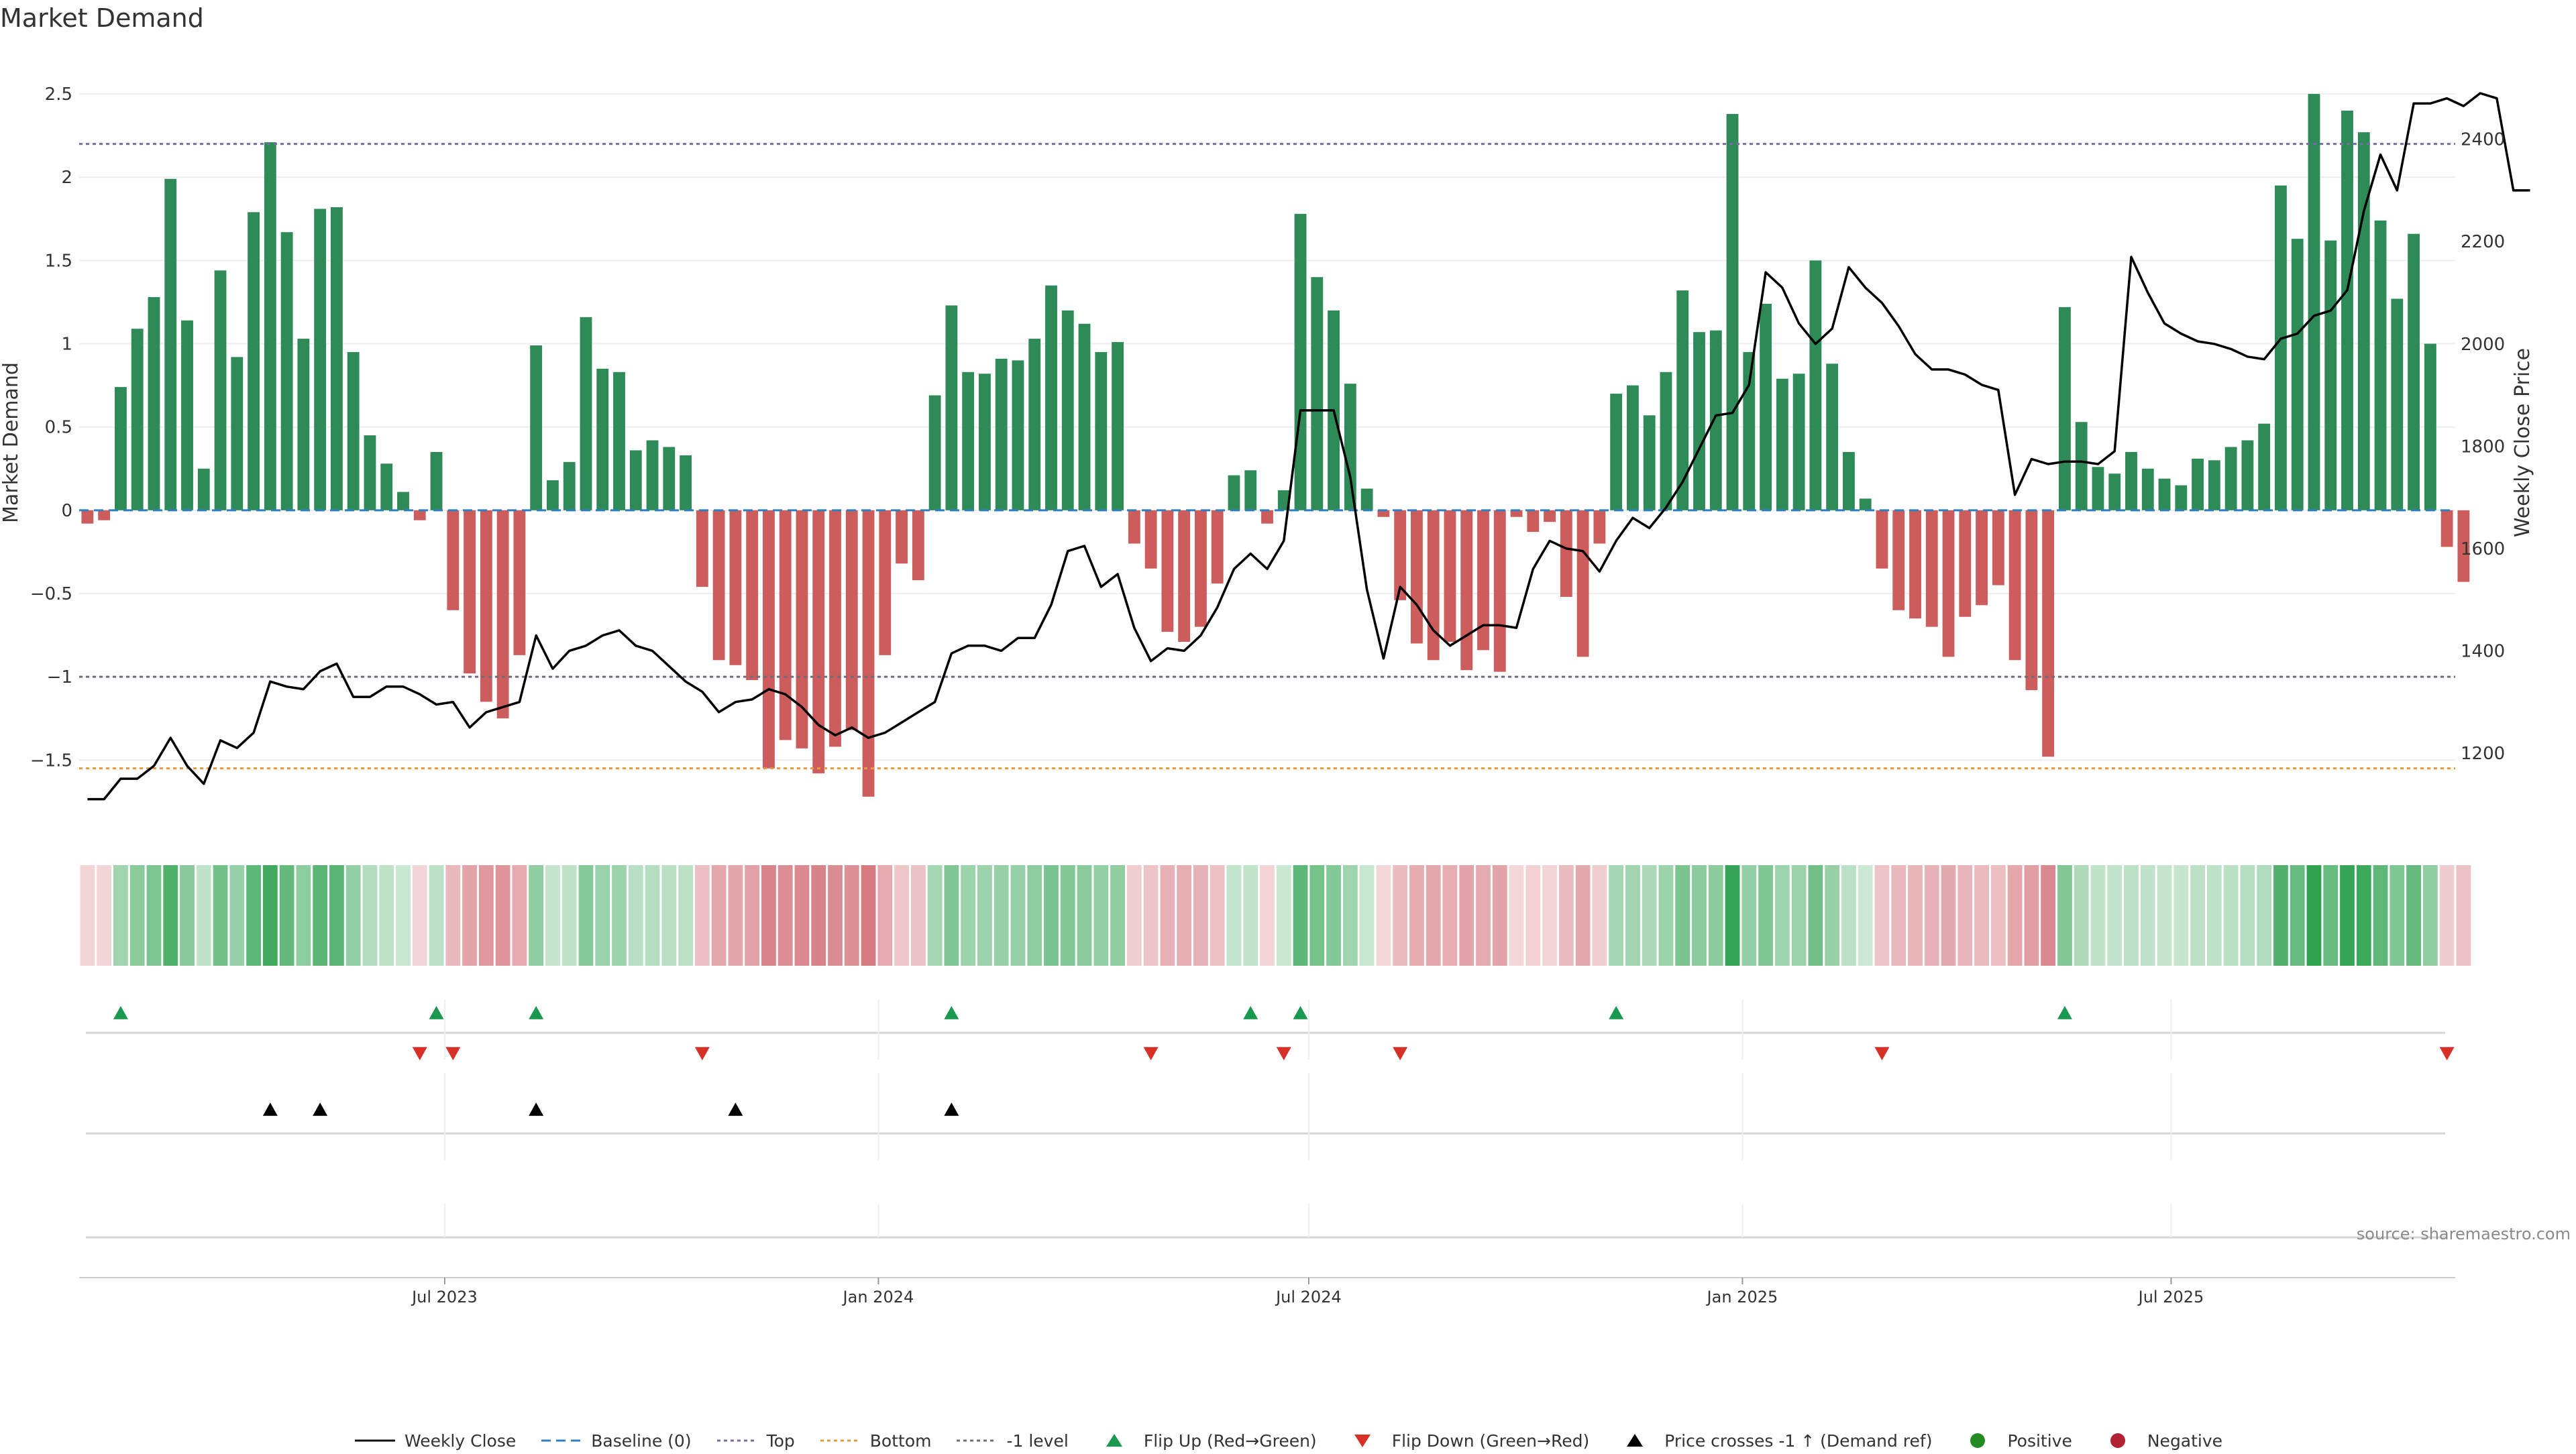 This screenshot has height=1454, width=2576. I want to click on legend-label: Negative, so click(2185, 1441).